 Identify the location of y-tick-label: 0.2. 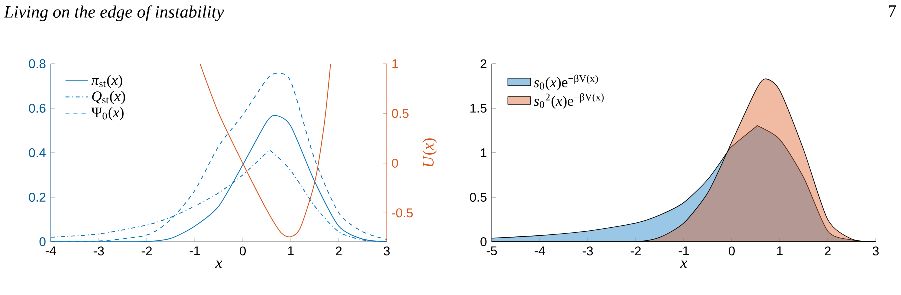
(37, 197).